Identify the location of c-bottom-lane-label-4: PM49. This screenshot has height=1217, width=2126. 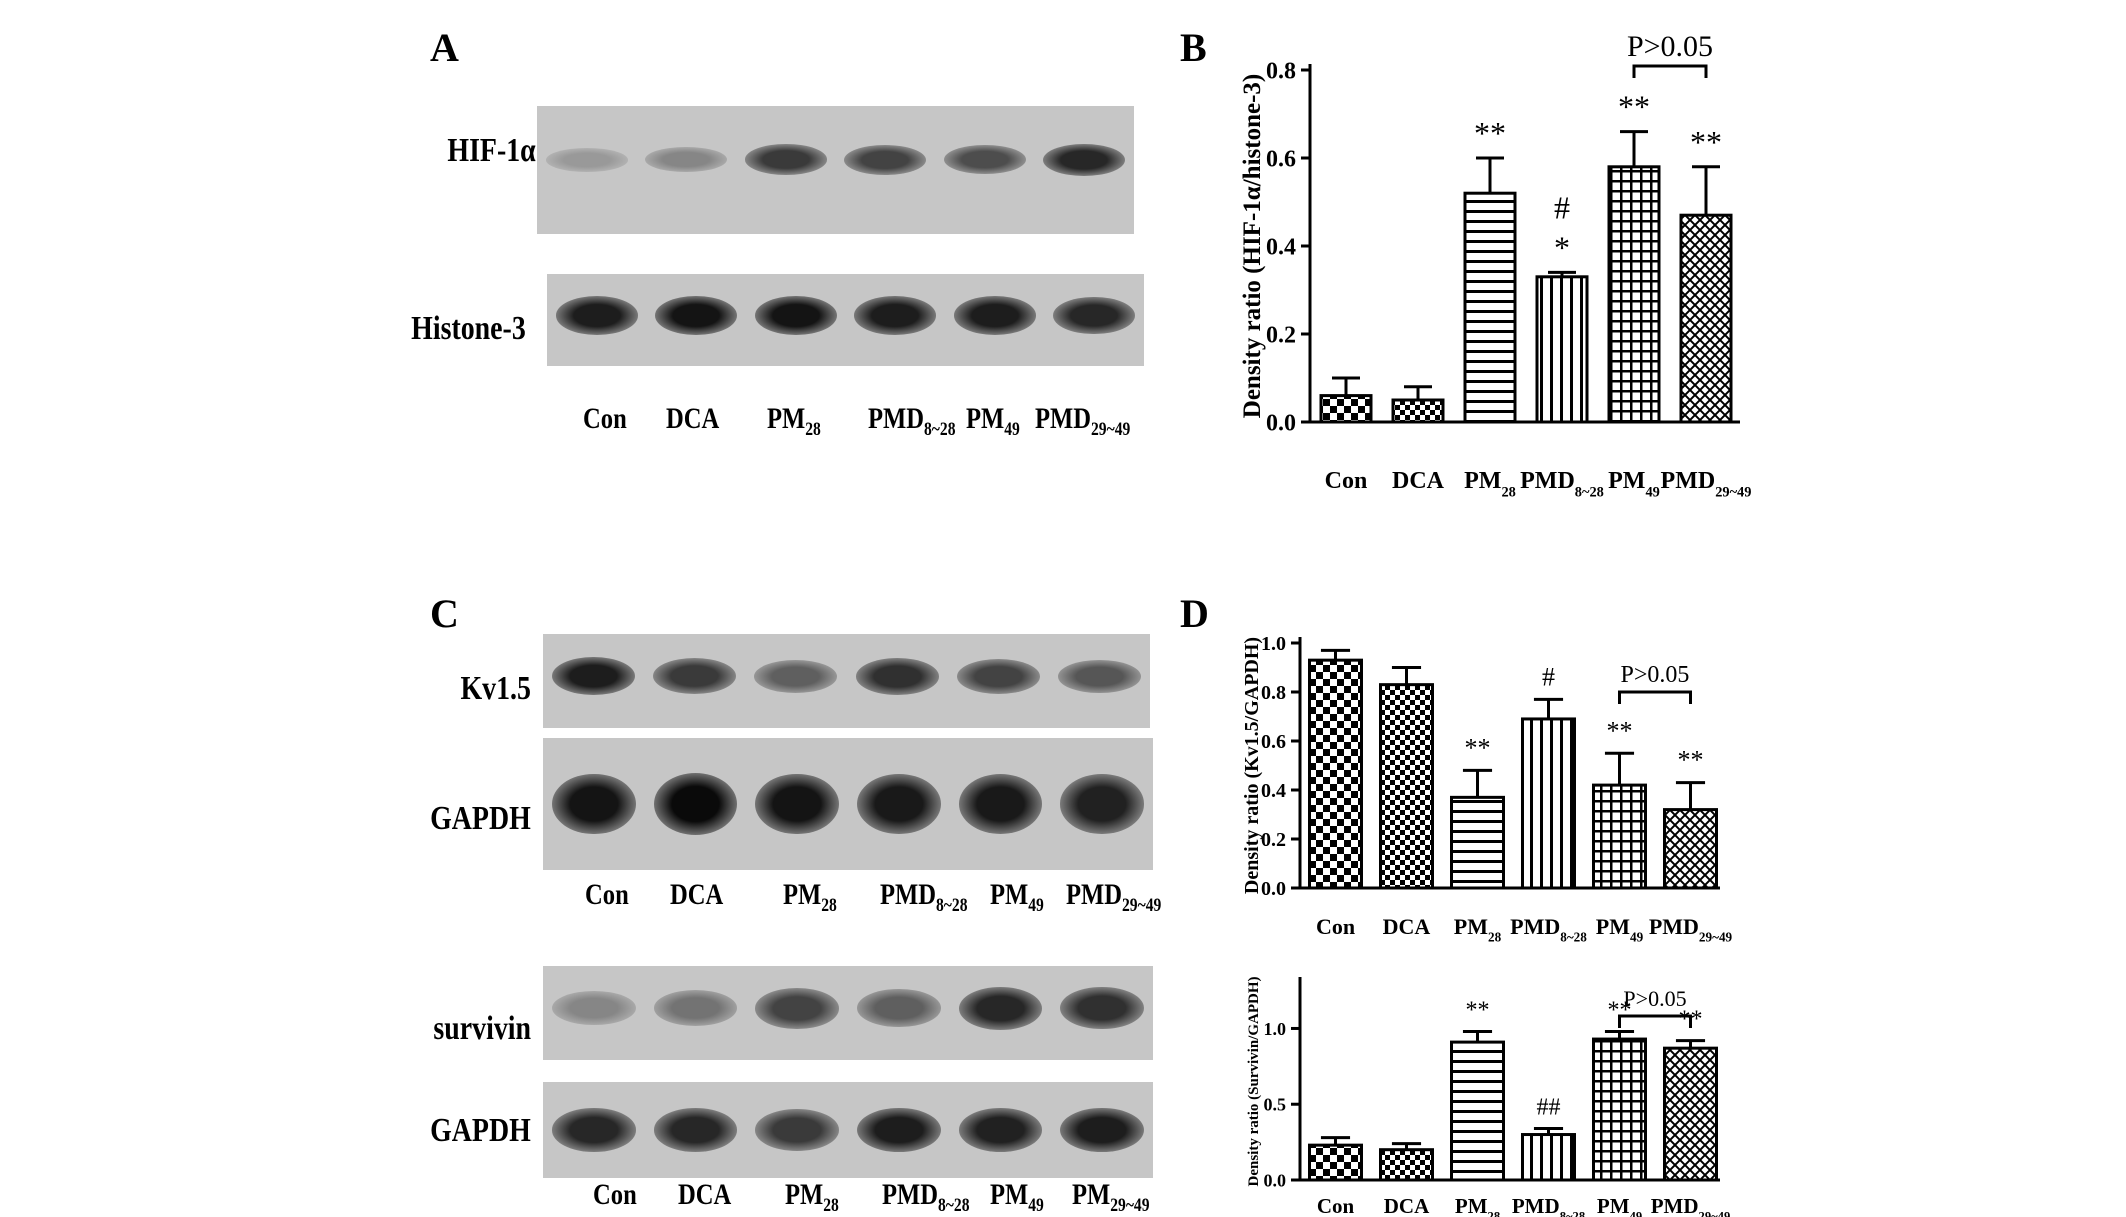
(1017, 1197).